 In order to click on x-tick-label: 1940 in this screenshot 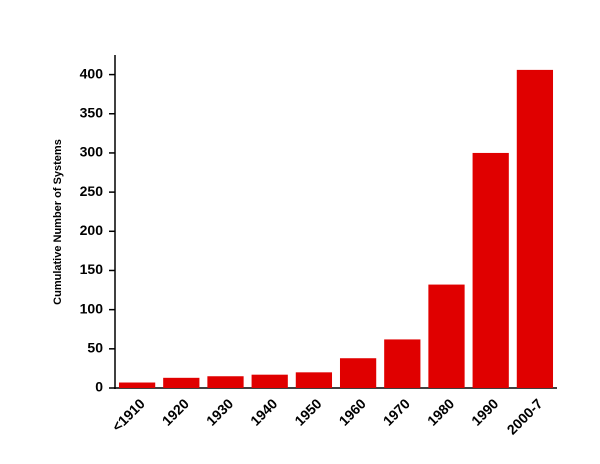, I will do `click(263, 411)`.